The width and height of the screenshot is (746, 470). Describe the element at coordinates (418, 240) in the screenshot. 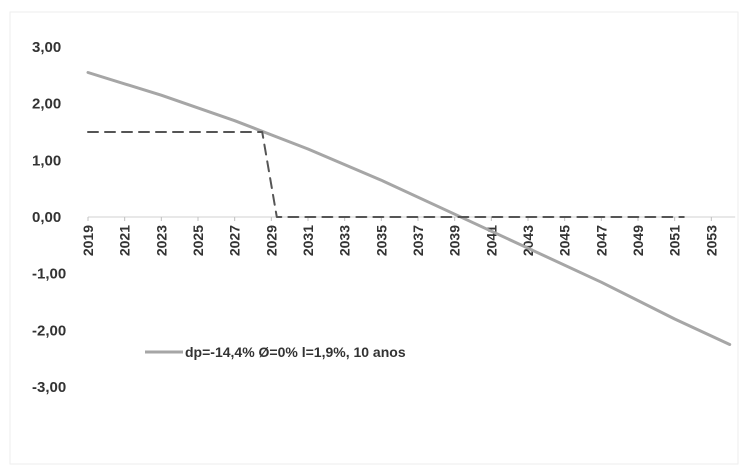

I see `x-tick-label: 2037` at that location.